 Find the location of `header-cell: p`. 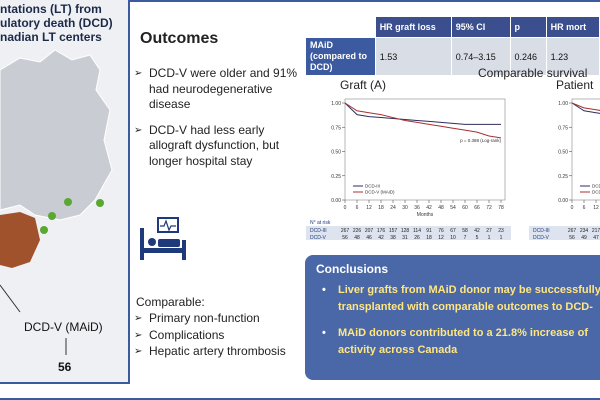

header-cell: p is located at coordinates (528, 27).